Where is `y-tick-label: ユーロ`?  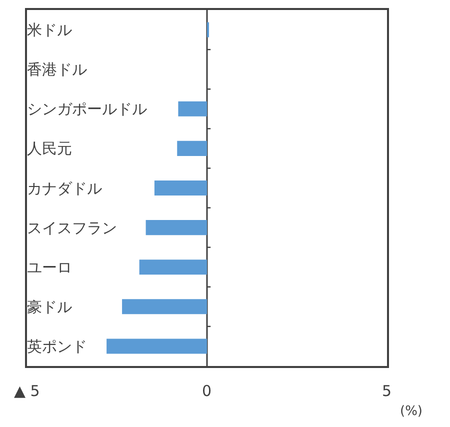
y-tick-label: ユーロ is located at coordinates (49, 267).